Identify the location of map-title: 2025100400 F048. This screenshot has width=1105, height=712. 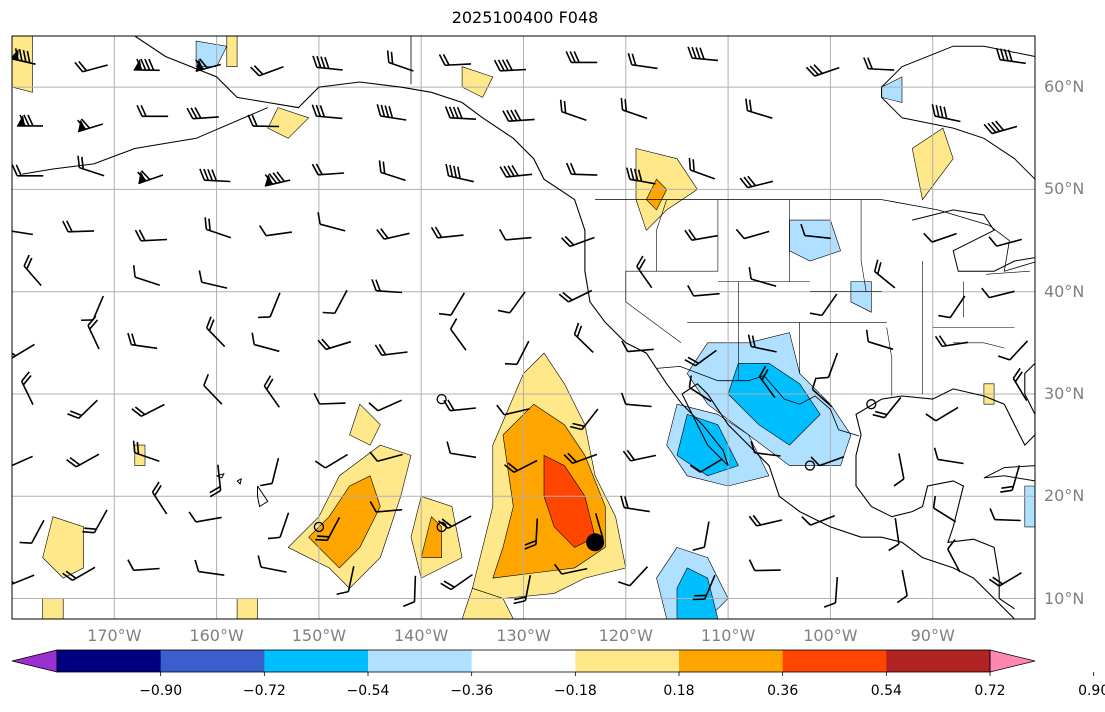
(525, 17).